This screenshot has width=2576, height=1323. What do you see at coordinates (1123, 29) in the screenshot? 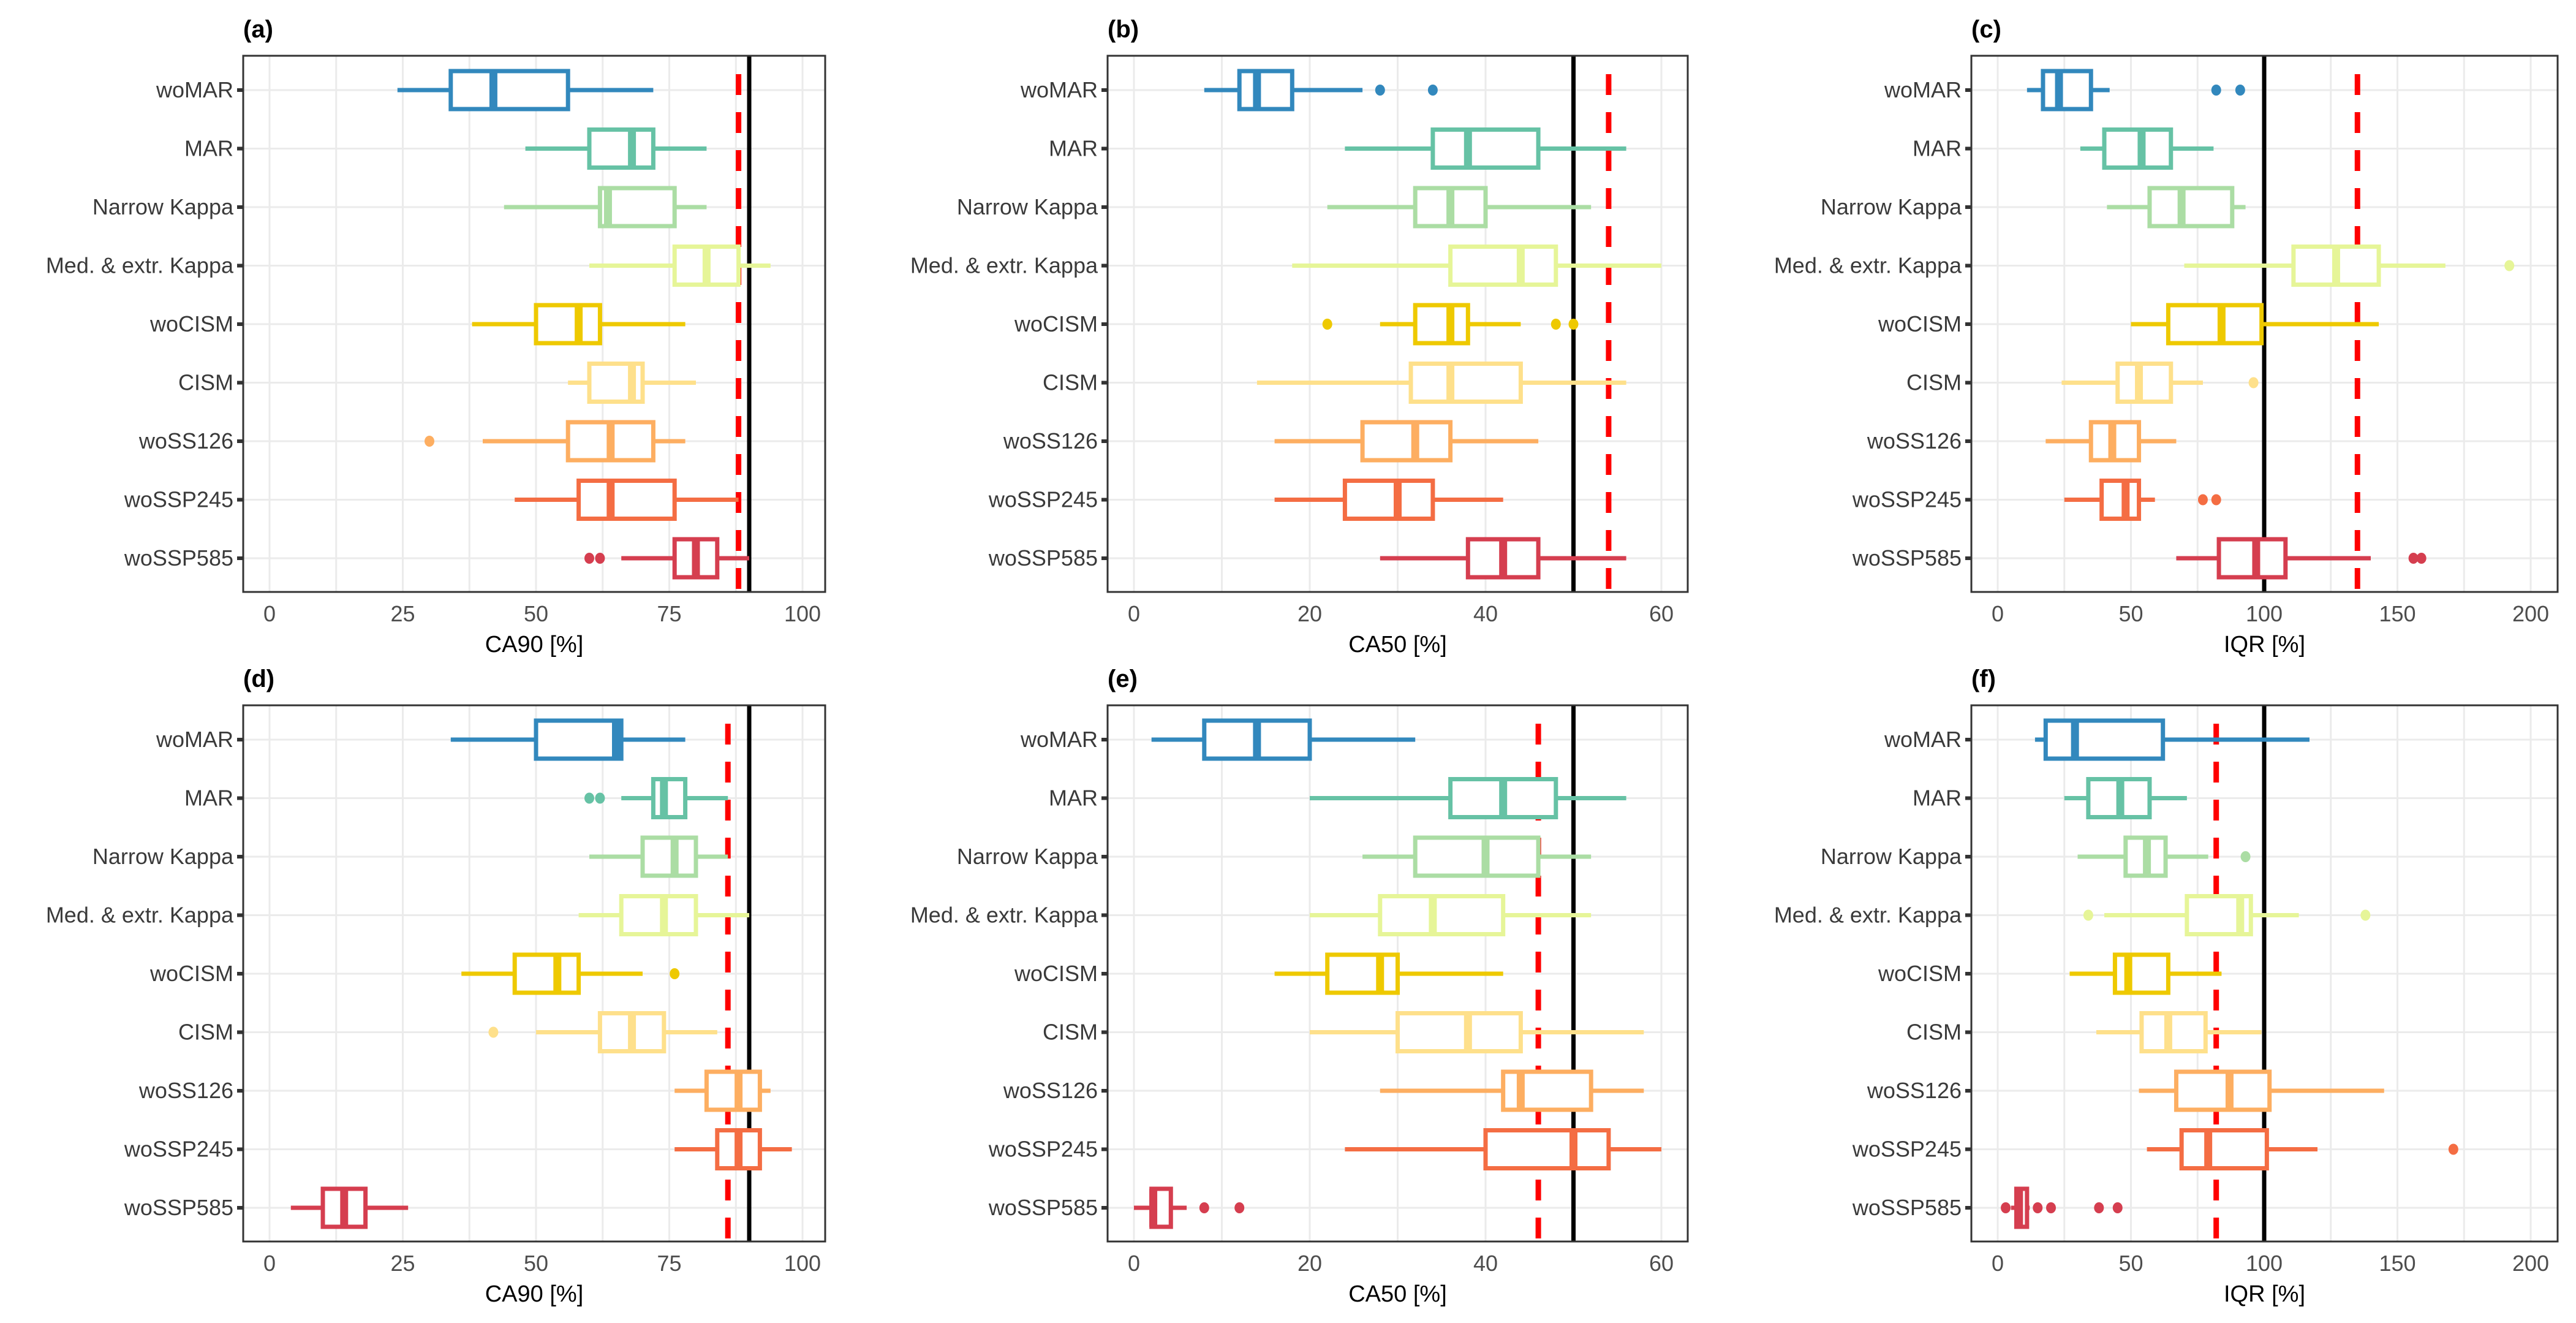
I see `panel-label: (b)` at bounding box center [1123, 29].